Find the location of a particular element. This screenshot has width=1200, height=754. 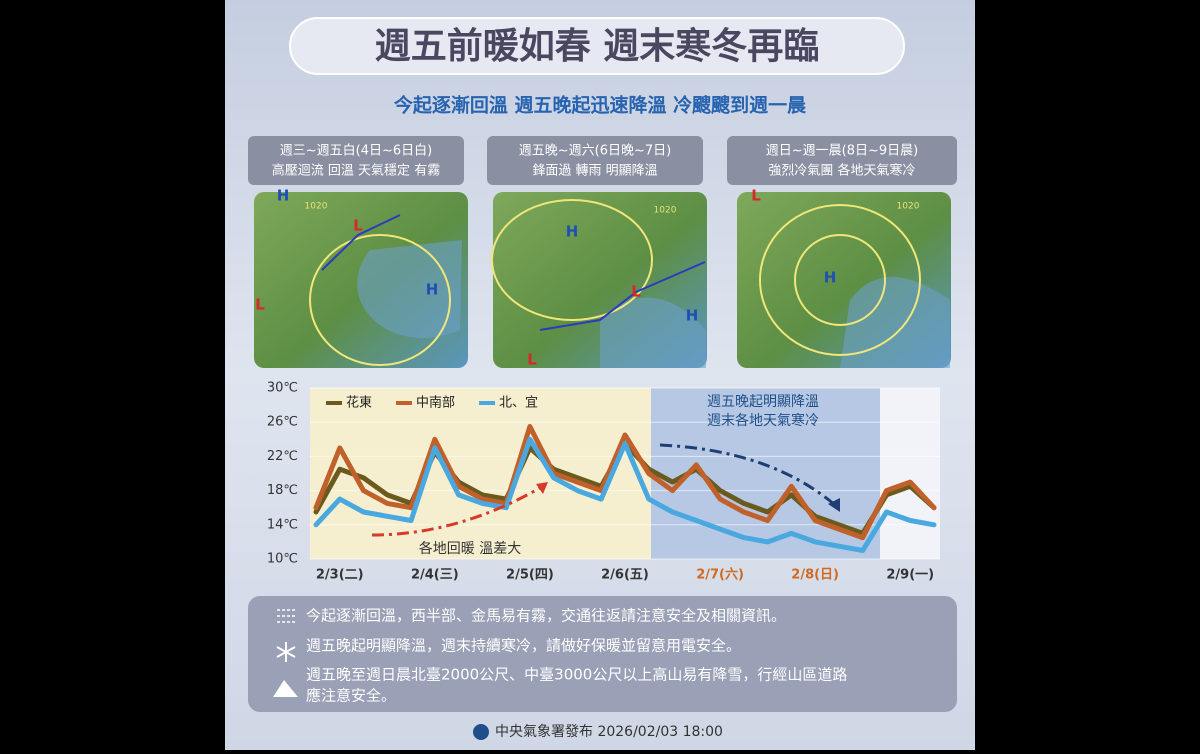

y-tick-label: 22℃ is located at coordinates (282, 456).